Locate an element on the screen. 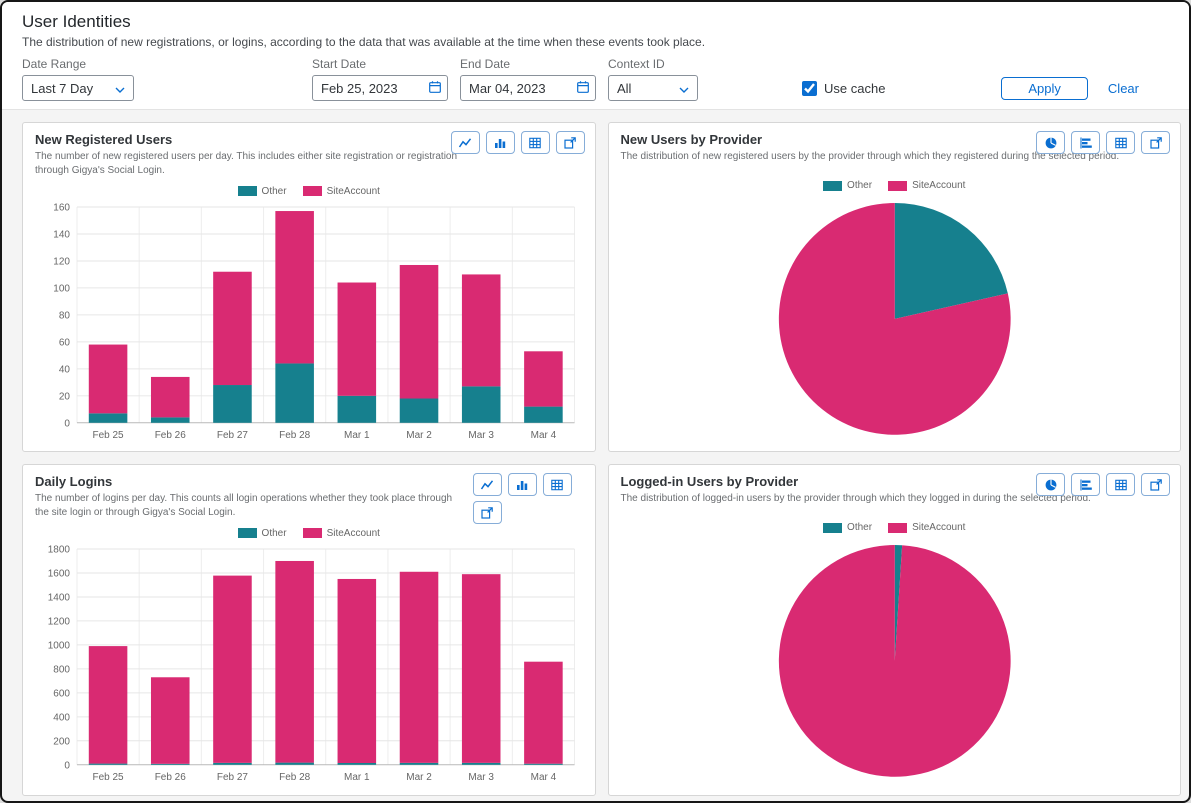 This screenshot has height=803, width=1191. clear-button: Clear is located at coordinates (1123, 88).